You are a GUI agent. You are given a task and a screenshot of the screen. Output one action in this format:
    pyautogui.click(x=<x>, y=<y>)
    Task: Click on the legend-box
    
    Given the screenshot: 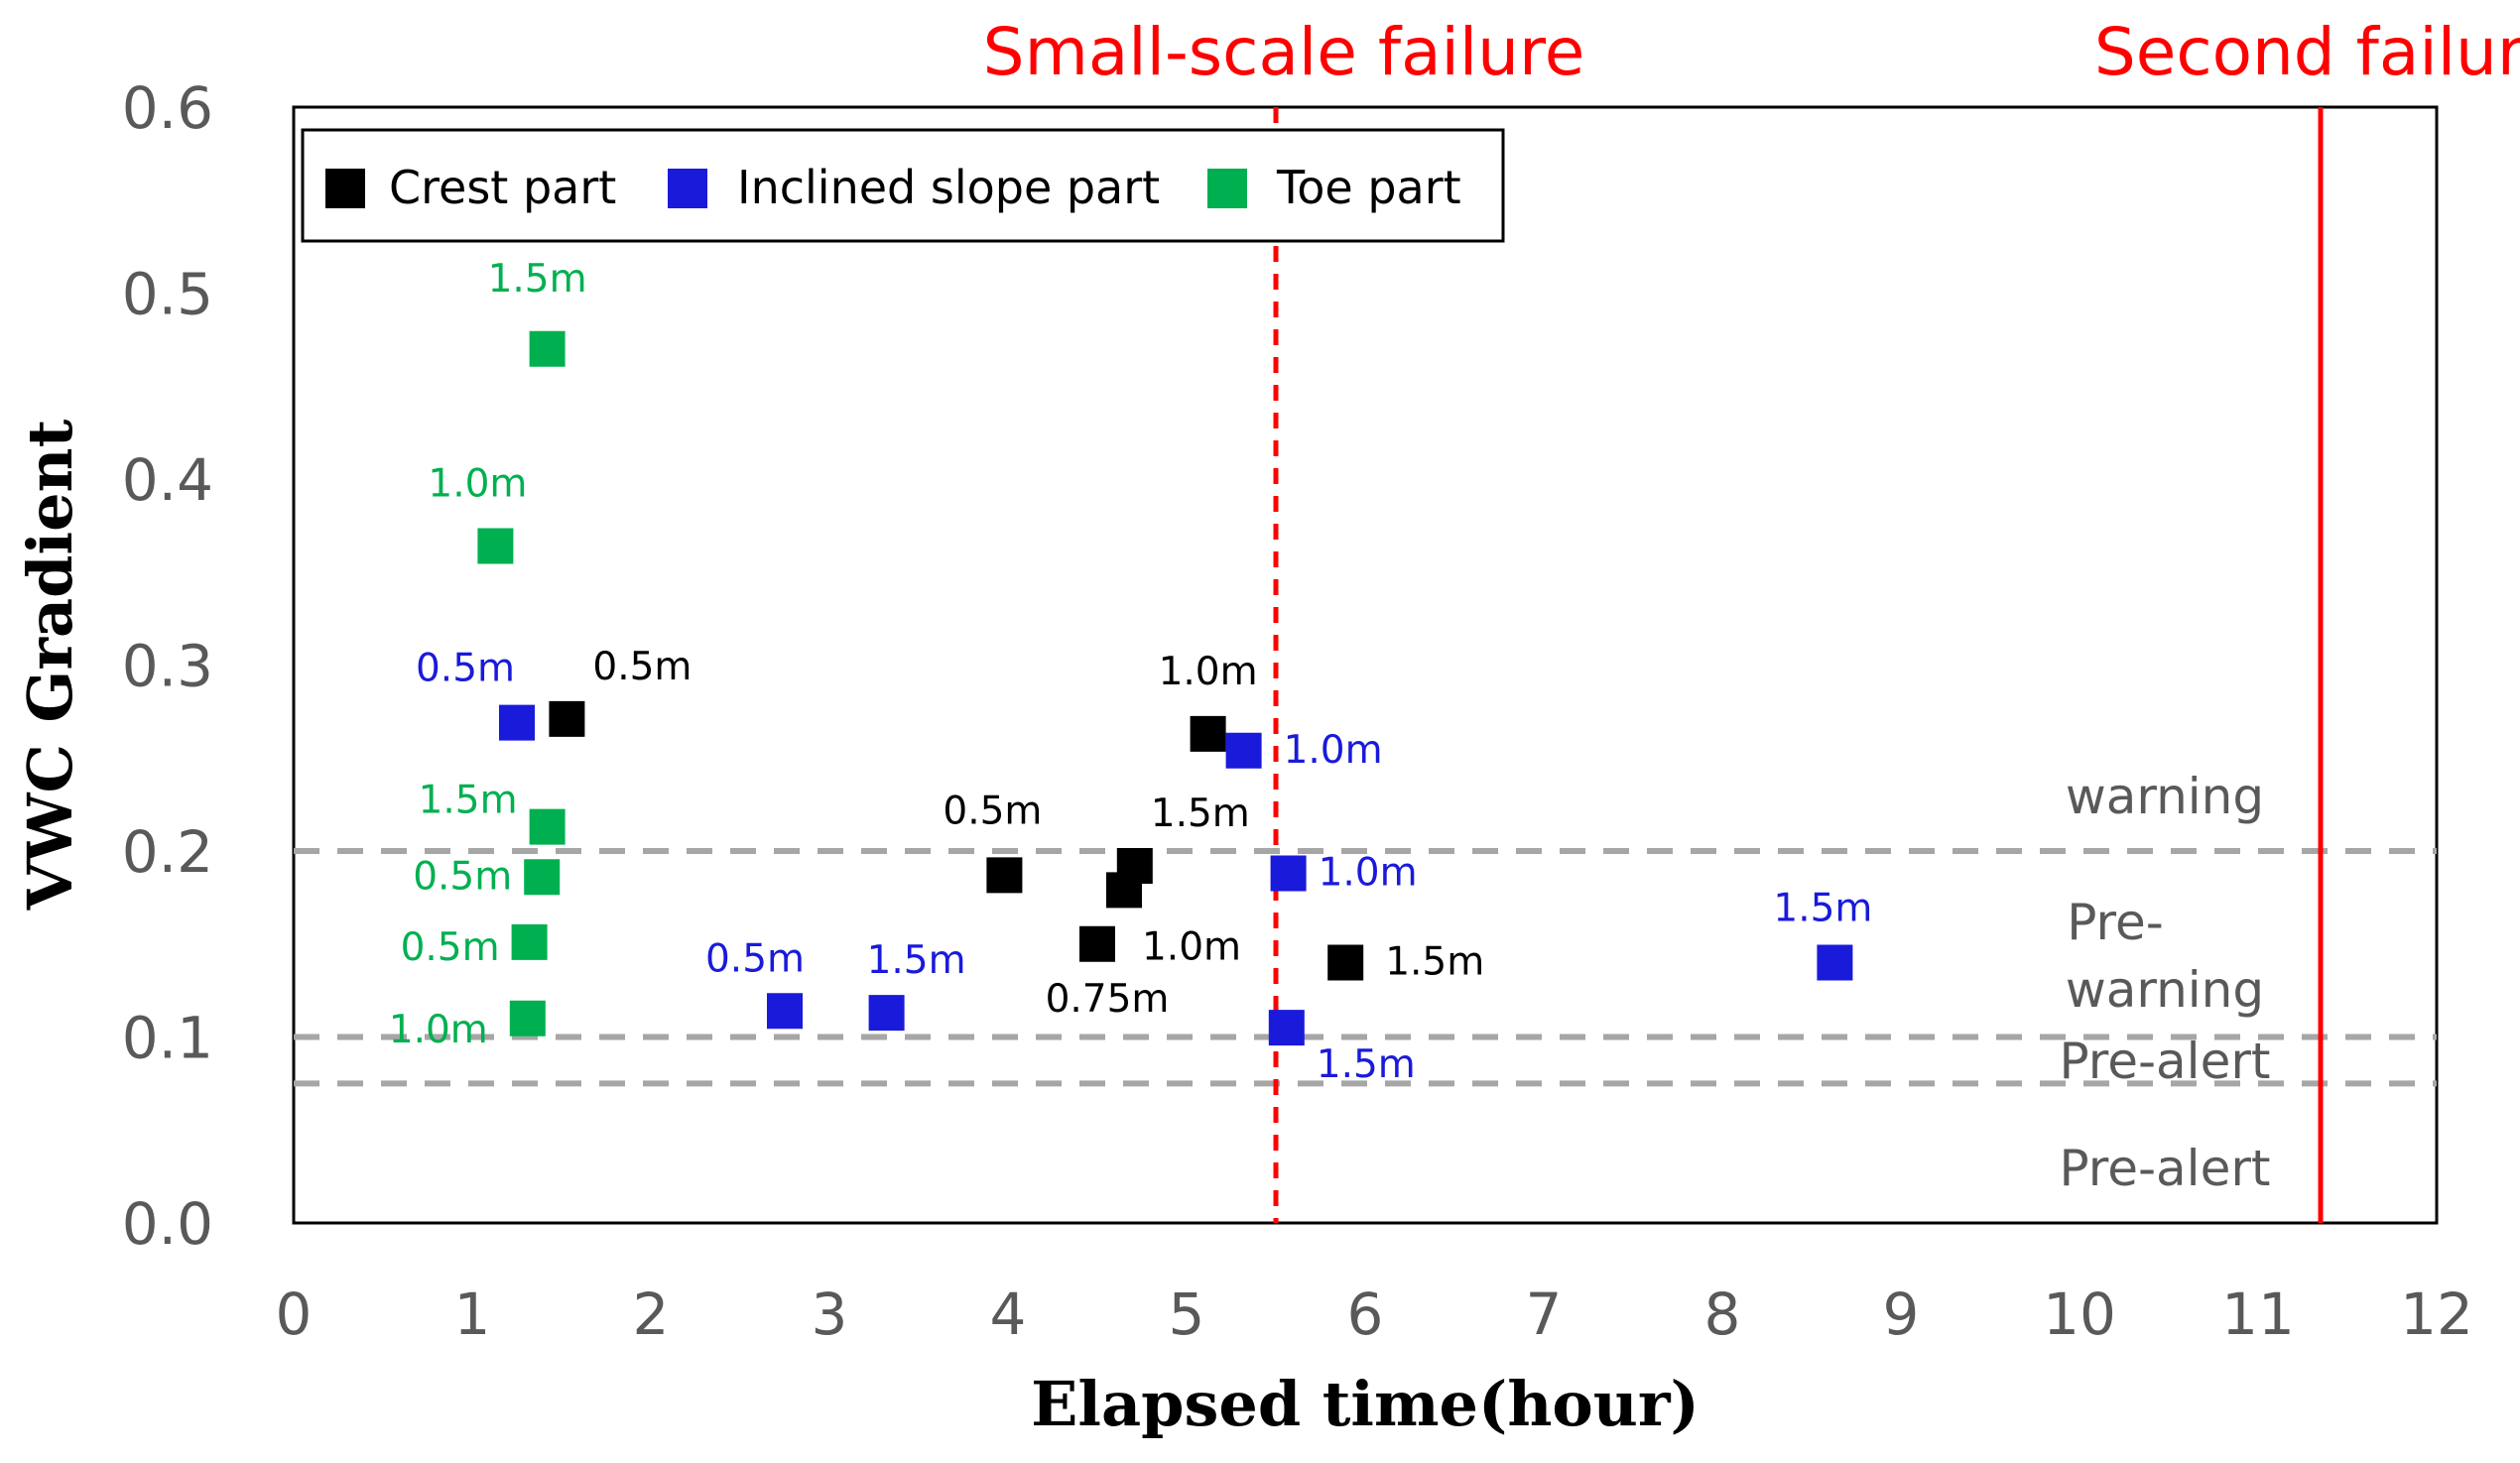 What is the action you would take?
    pyautogui.click(x=903, y=185)
    